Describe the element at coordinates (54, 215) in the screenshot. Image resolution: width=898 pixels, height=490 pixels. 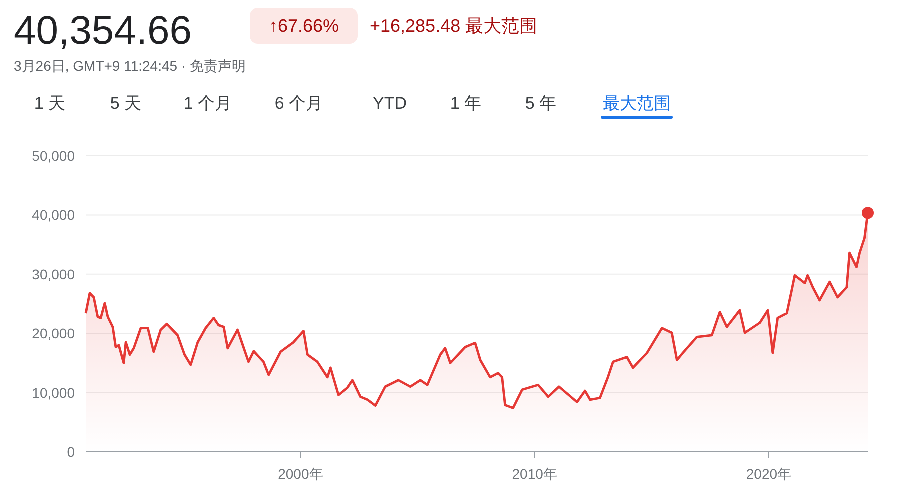
I see `y-tick-label: 40,000` at that location.